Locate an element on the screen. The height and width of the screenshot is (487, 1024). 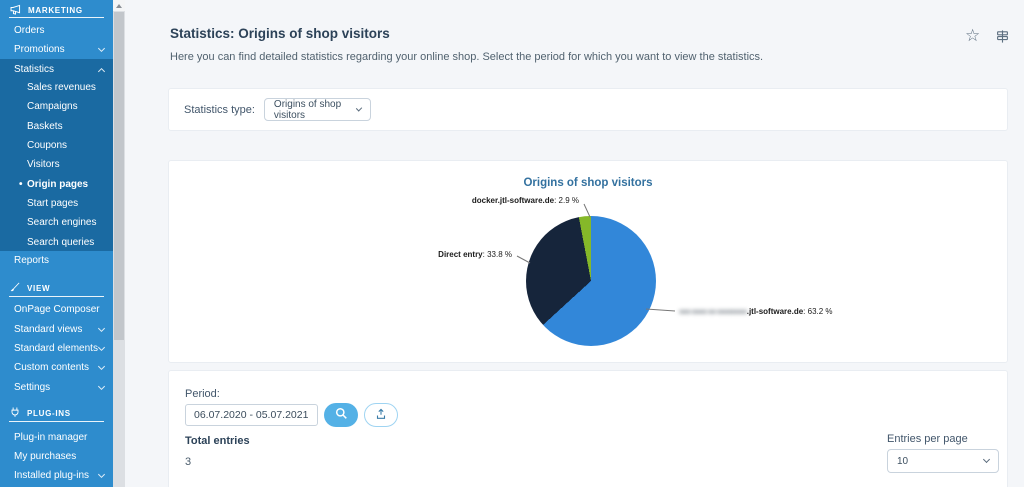
sidebar-section-view: VIEW is located at coordinates (56, 288).